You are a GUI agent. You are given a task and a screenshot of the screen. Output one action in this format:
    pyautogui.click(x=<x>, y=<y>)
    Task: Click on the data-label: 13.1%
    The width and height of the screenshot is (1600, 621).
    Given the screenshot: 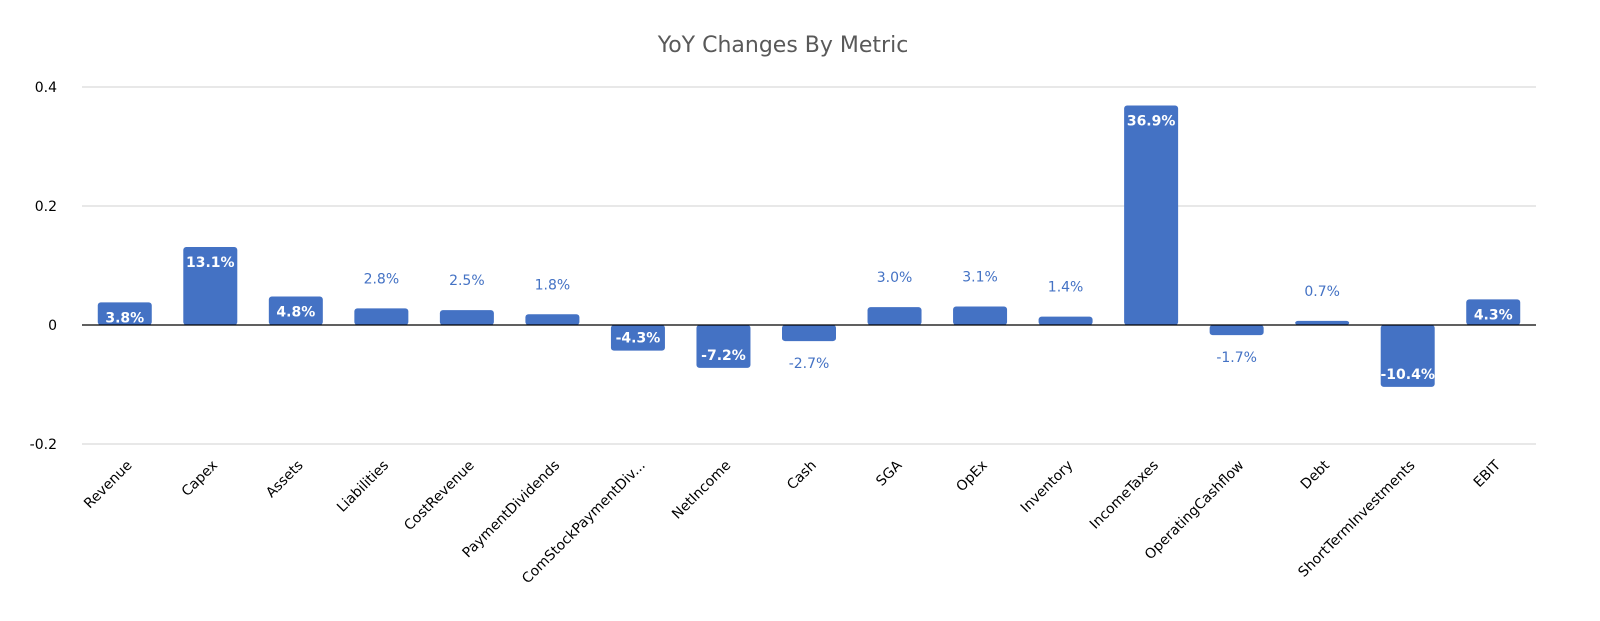 What is the action you would take?
    pyautogui.click(x=210, y=263)
    